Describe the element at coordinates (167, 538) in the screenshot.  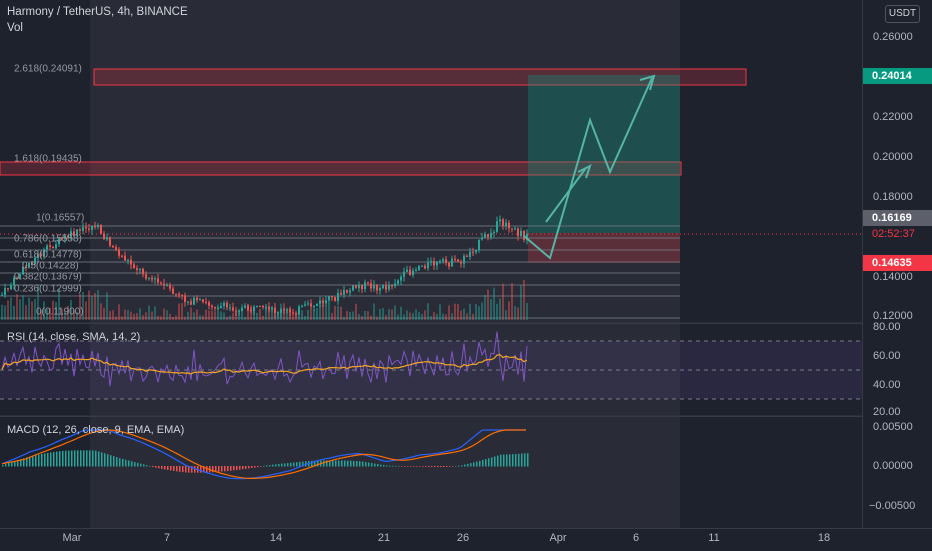
I see `time-tick: 7` at that location.